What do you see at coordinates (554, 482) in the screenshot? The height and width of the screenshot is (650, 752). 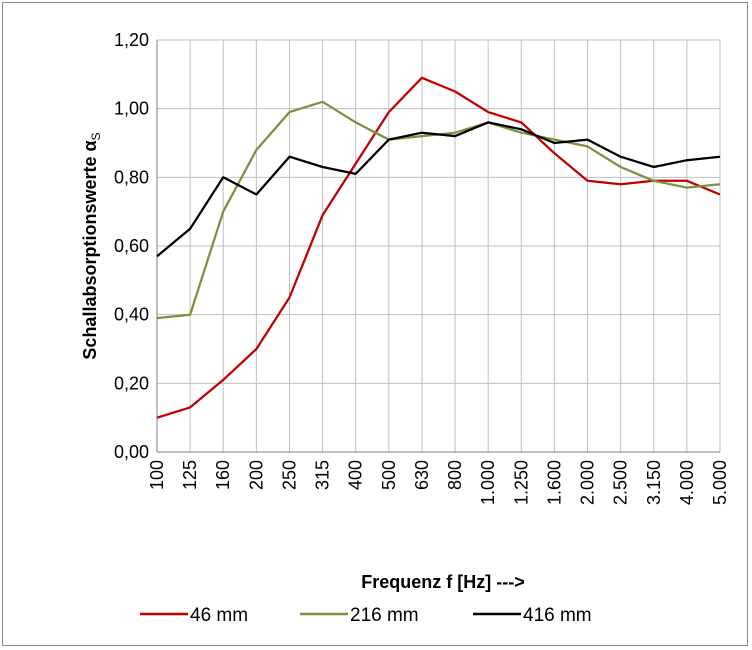 I see `x-tick-label: 1.600` at bounding box center [554, 482].